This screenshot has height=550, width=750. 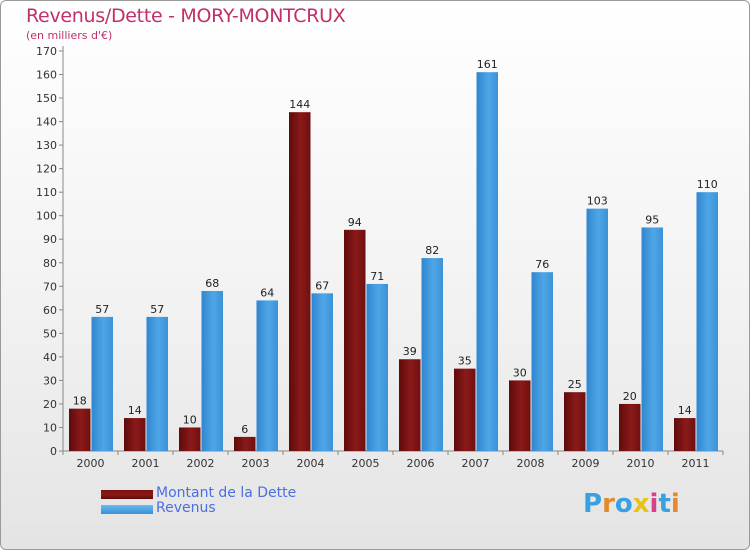 What do you see at coordinates (322, 372) in the screenshot?
I see `bar-revenue-2004` at bounding box center [322, 372].